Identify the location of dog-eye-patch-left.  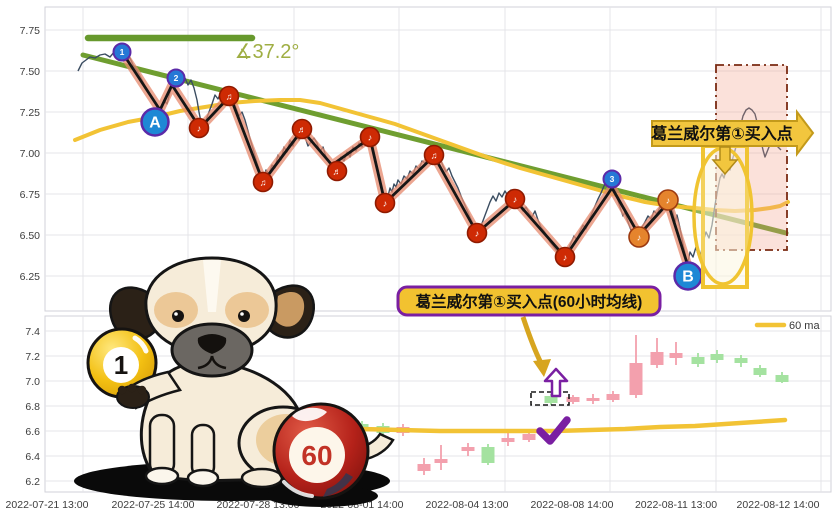
(176, 310).